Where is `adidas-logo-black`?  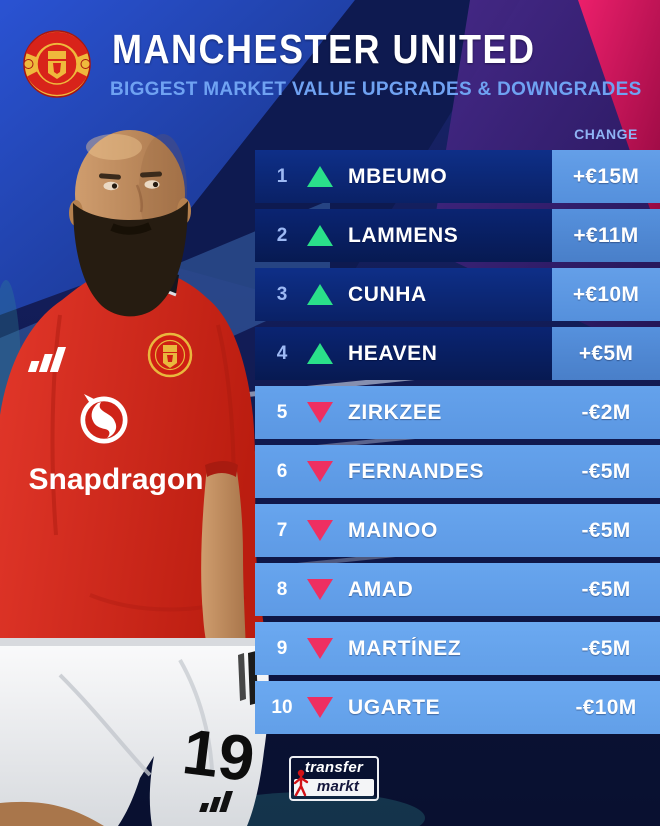
adidas-logo-black is located at coordinates (216, 801).